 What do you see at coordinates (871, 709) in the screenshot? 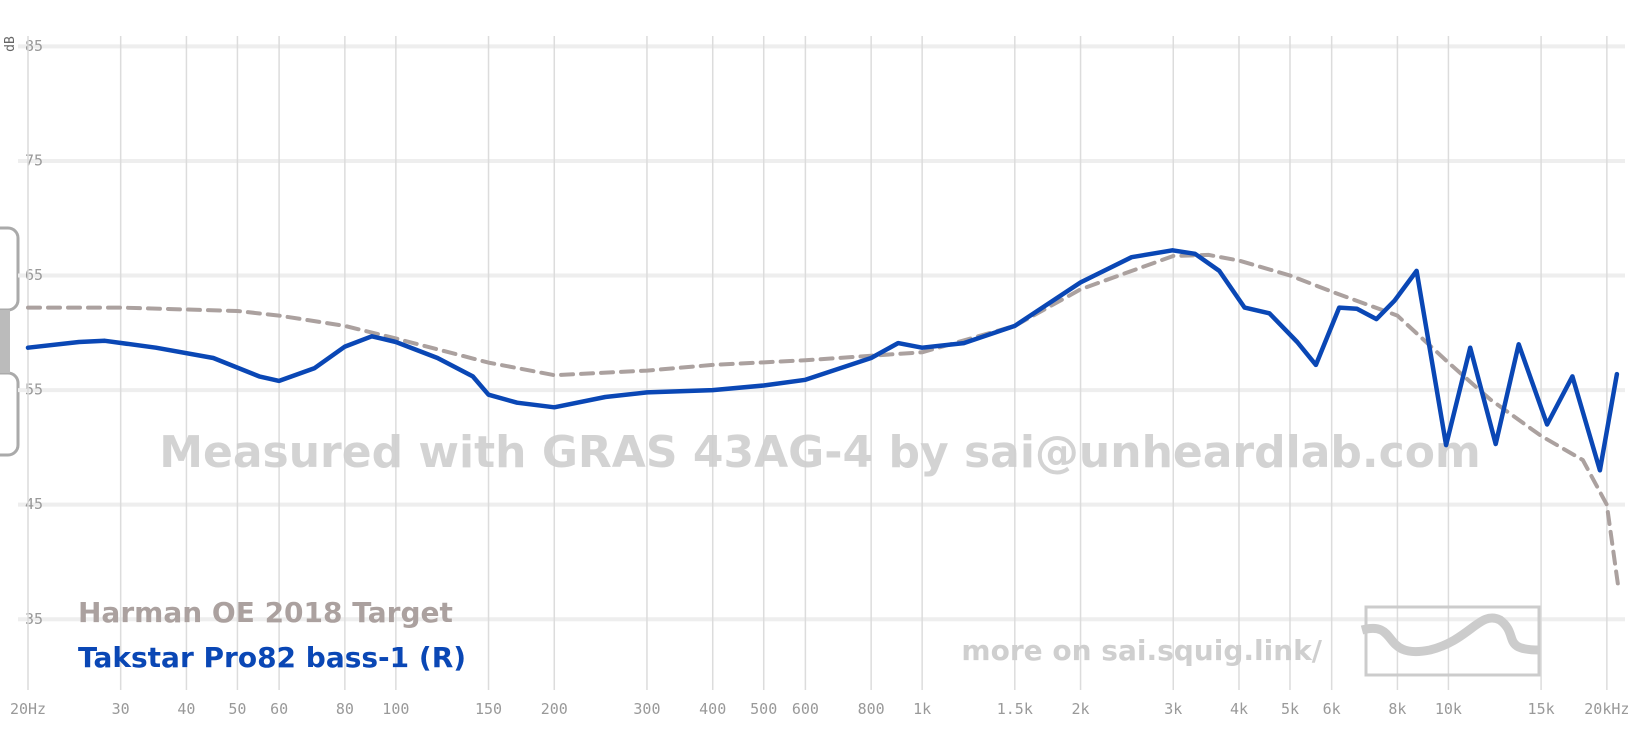
I see `x-tick-label: 800` at bounding box center [871, 709].